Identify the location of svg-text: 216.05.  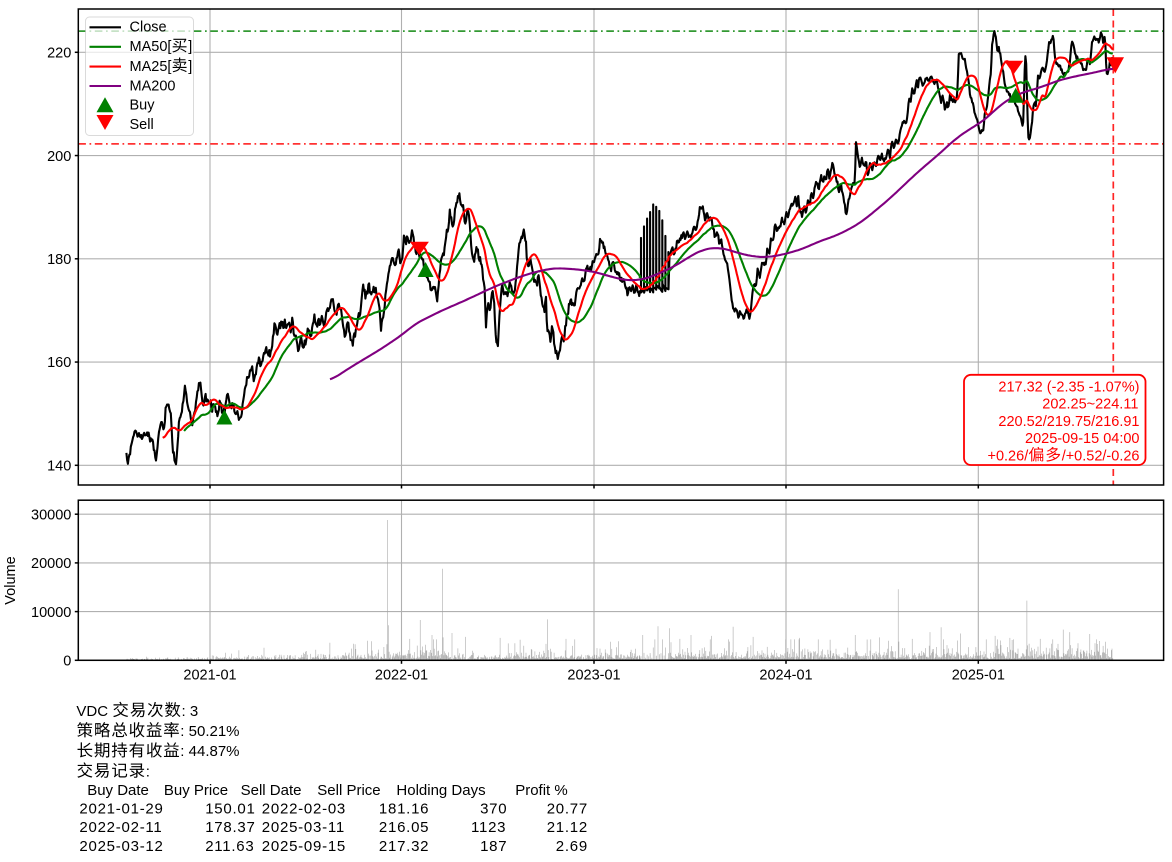
(404, 827).